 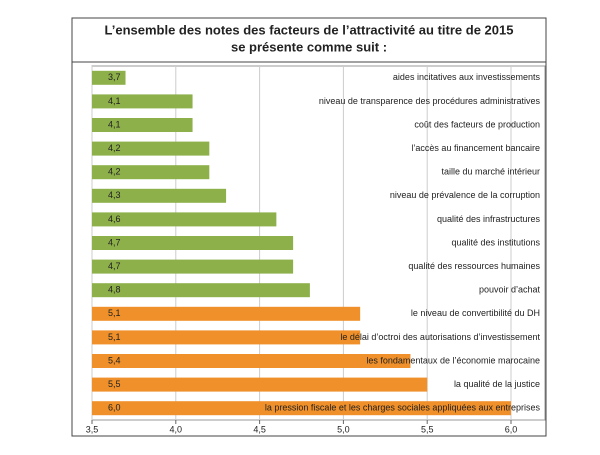 I want to click on value-label: 4,8, so click(x=114, y=290).